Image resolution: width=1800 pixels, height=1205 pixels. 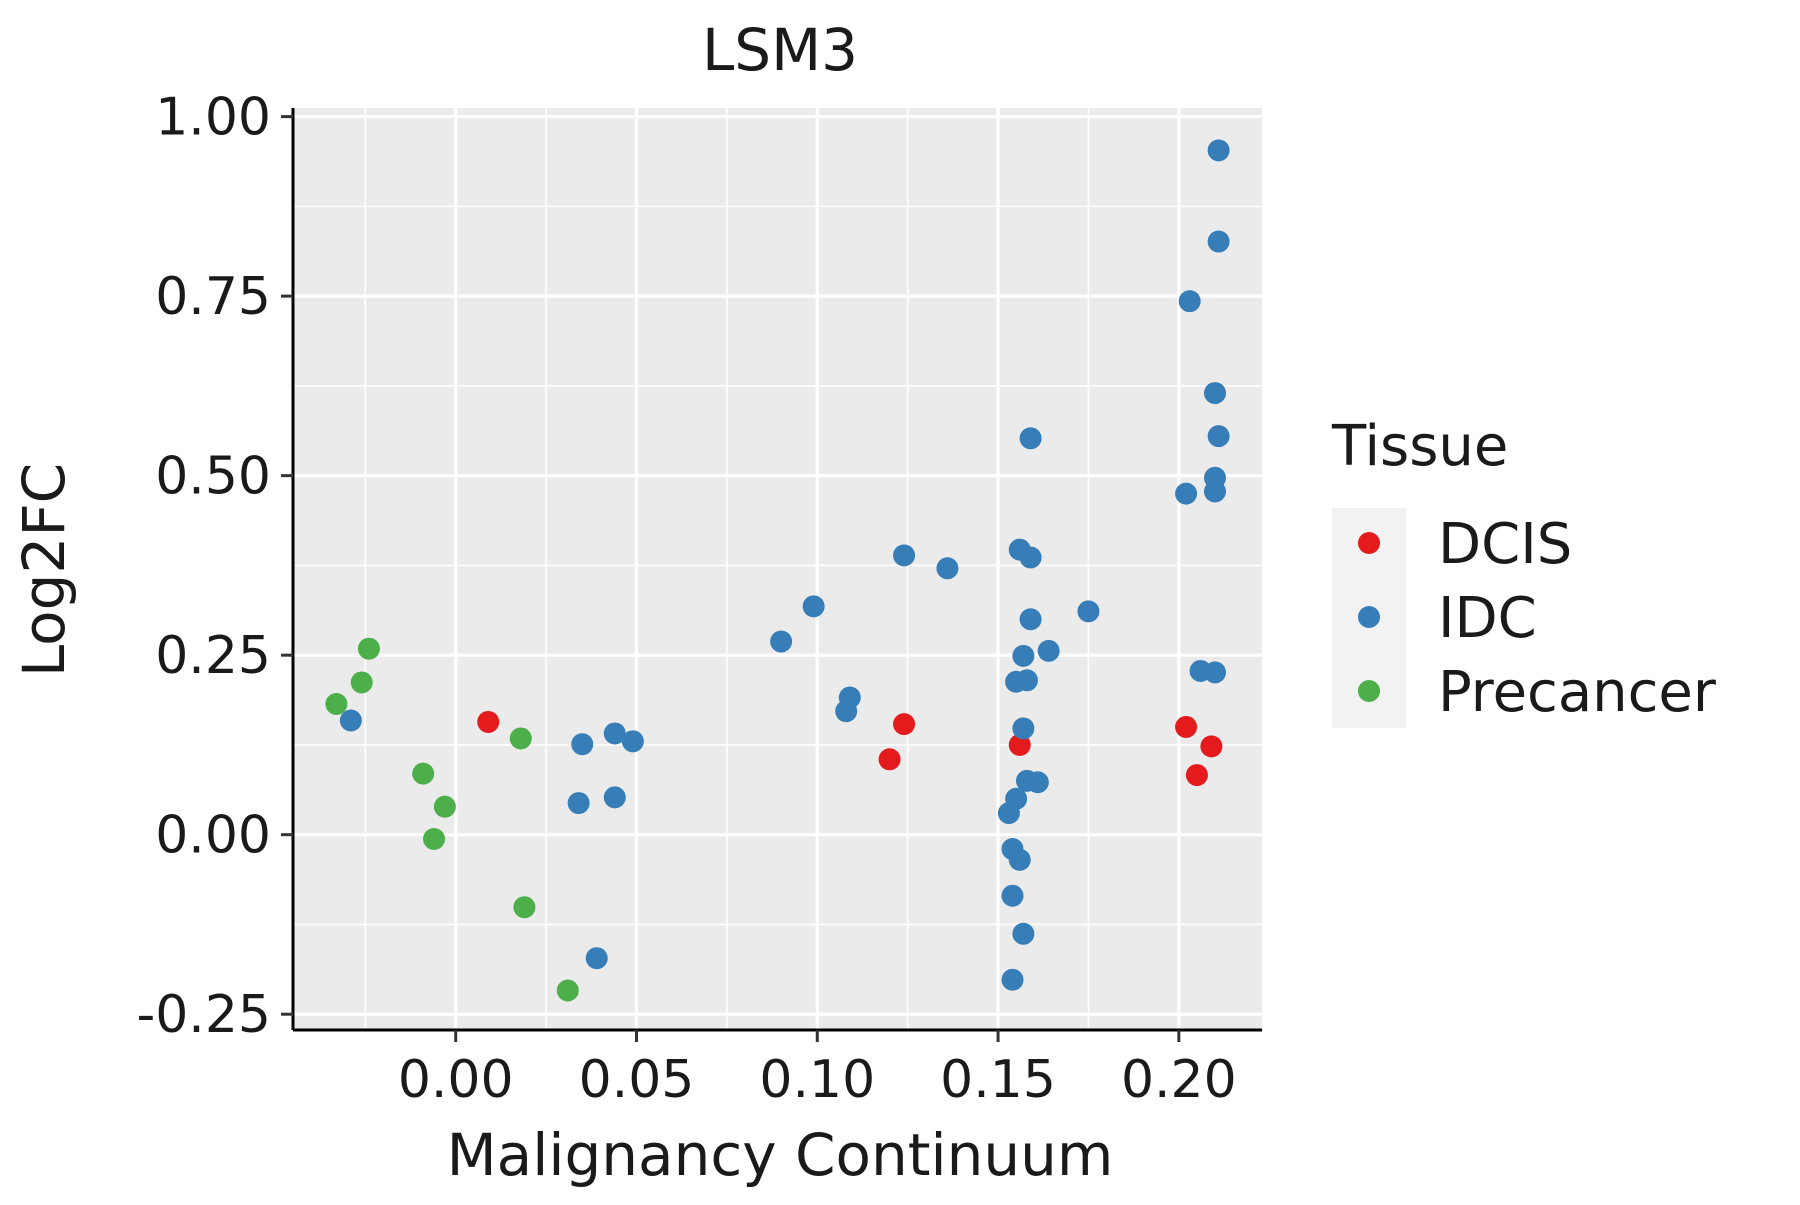 What do you see at coordinates (1537, 618) in the screenshot?
I see `legend-items: DCIS IDC Precancer` at bounding box center [1537, 618].